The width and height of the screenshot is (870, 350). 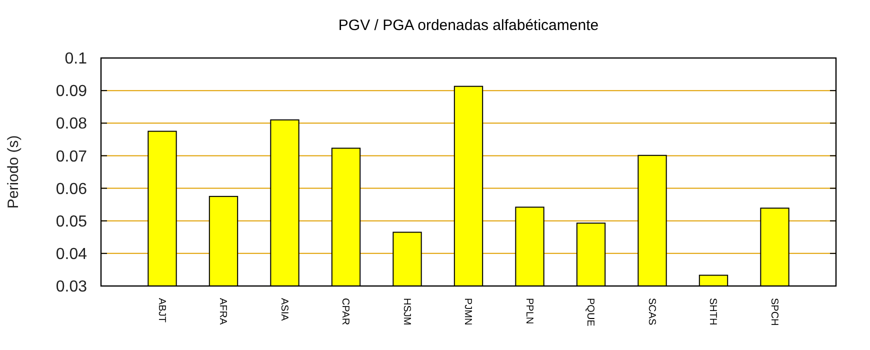 What do you see at coordinates (467, 312) in the screenshot?
I see `x-tick-label: PJMN` at bounding box center [467, 312].